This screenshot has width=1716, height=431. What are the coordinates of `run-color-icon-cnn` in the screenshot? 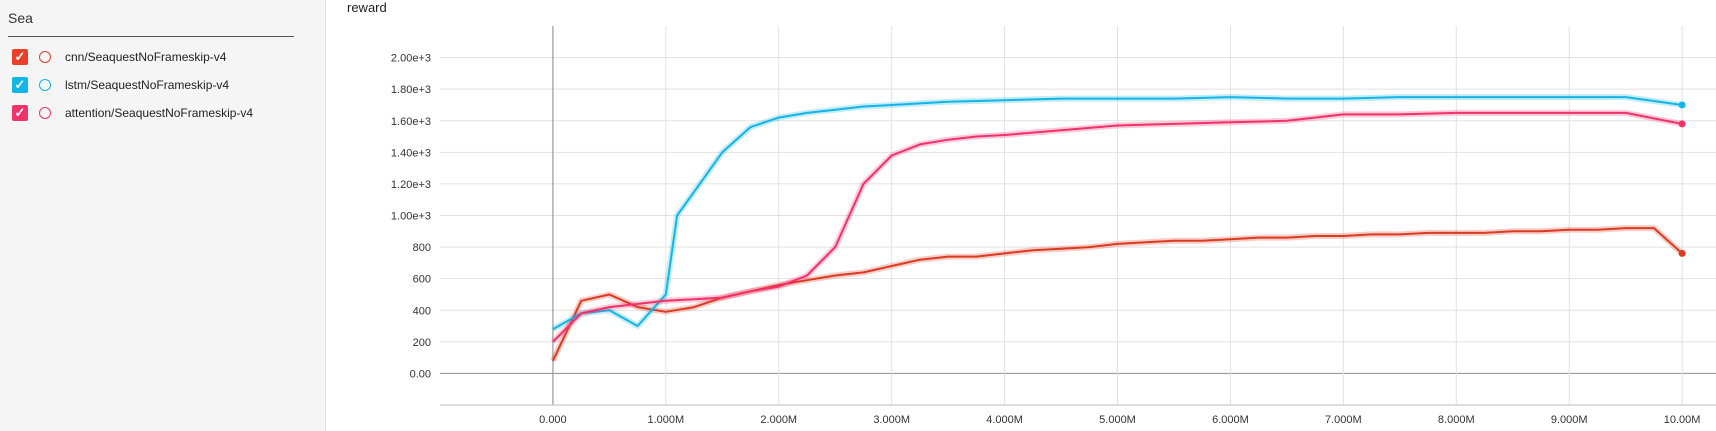 It's located at (45, 57).